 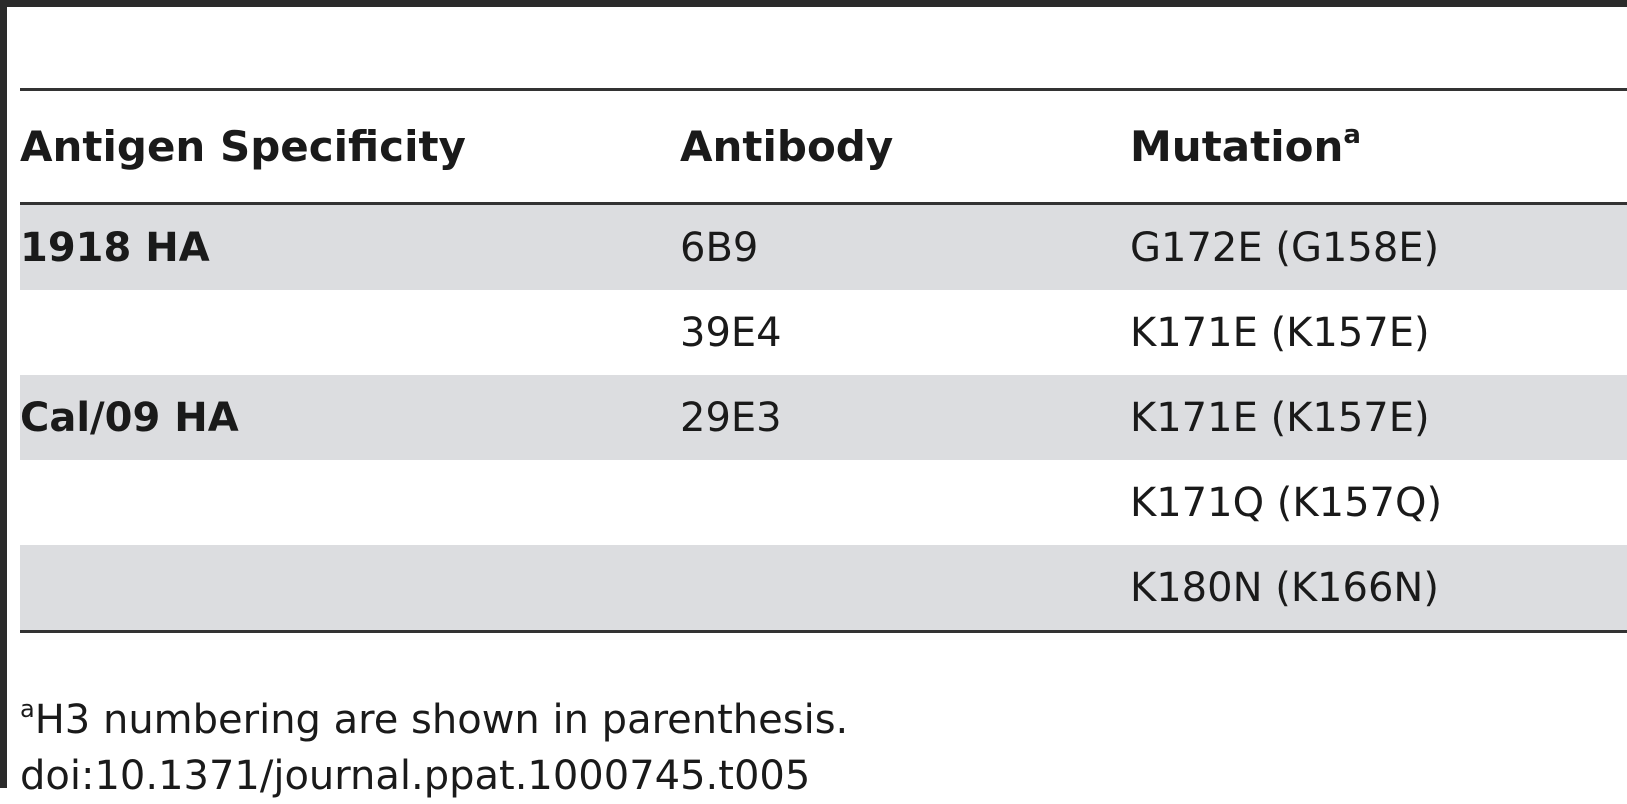 What do you see at coordinates (823, 89) in the screenshot?
I see `table-top-rule` at bounding box center [823, 89].